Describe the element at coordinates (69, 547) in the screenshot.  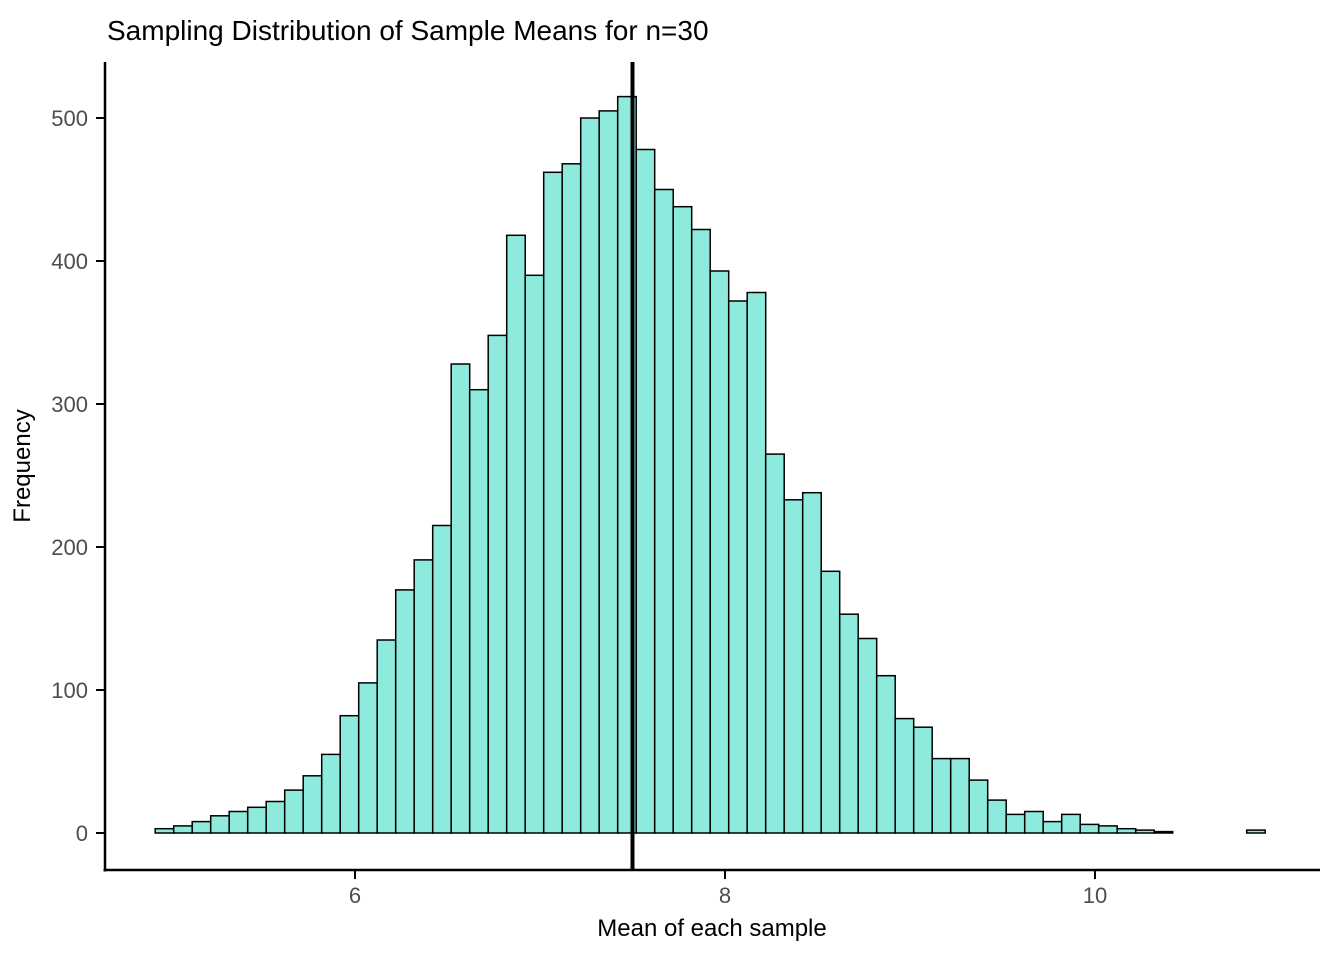
I see `y-tick-label: 200` at that location.